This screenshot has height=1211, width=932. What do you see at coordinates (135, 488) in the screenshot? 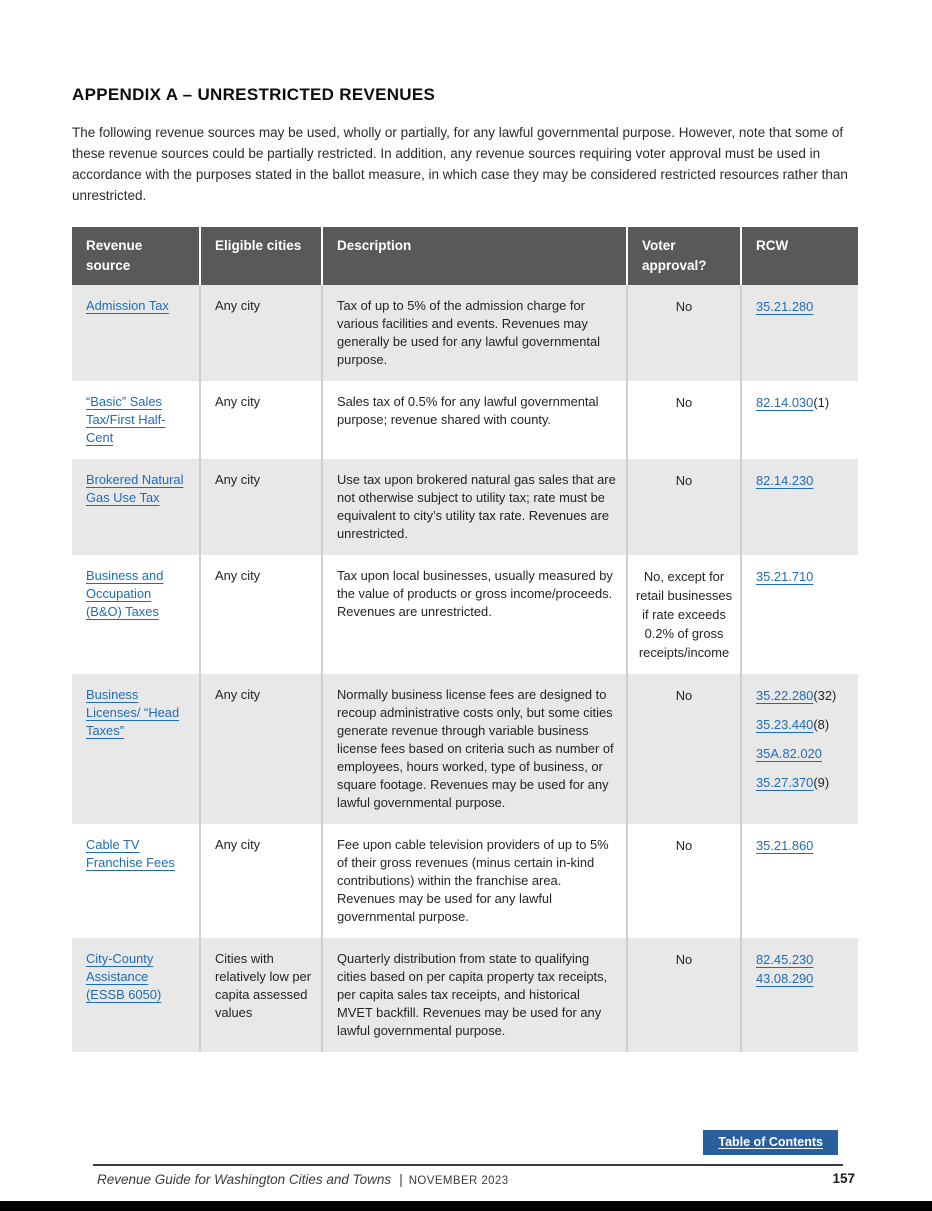
I see `revenue-source-link: Brokered Natural Gas Use Tax` at bounding box center [135, 488].